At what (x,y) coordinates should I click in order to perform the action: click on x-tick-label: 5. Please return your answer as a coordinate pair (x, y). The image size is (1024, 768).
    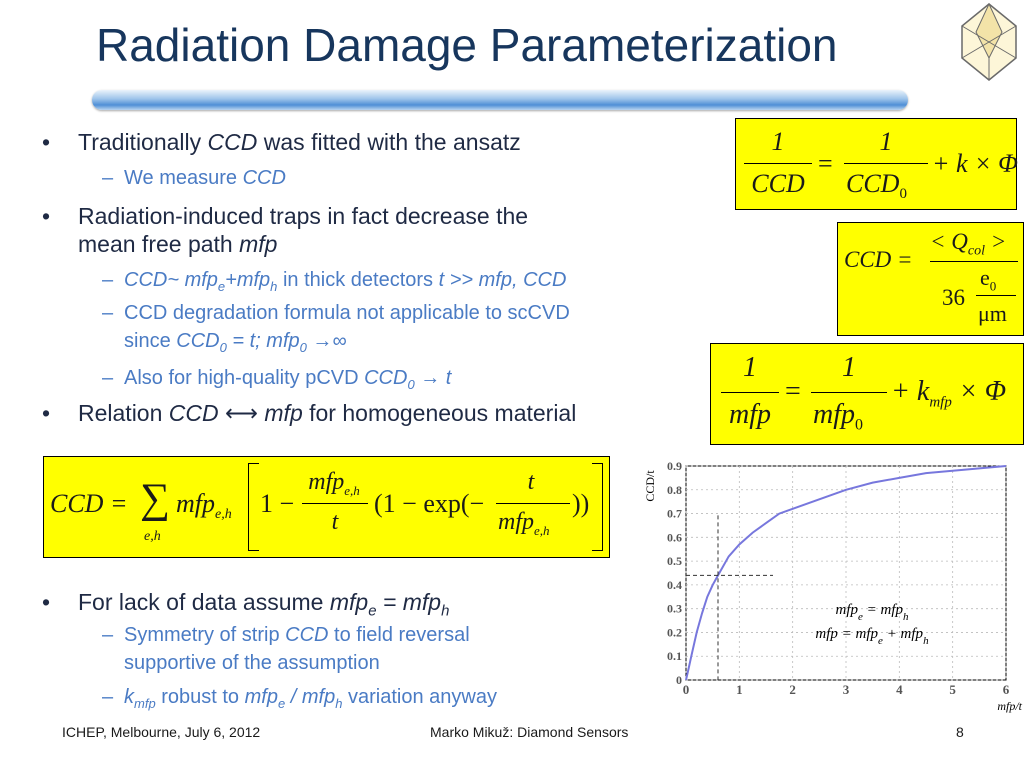
    Looking at the image, I should click on (952, 689).